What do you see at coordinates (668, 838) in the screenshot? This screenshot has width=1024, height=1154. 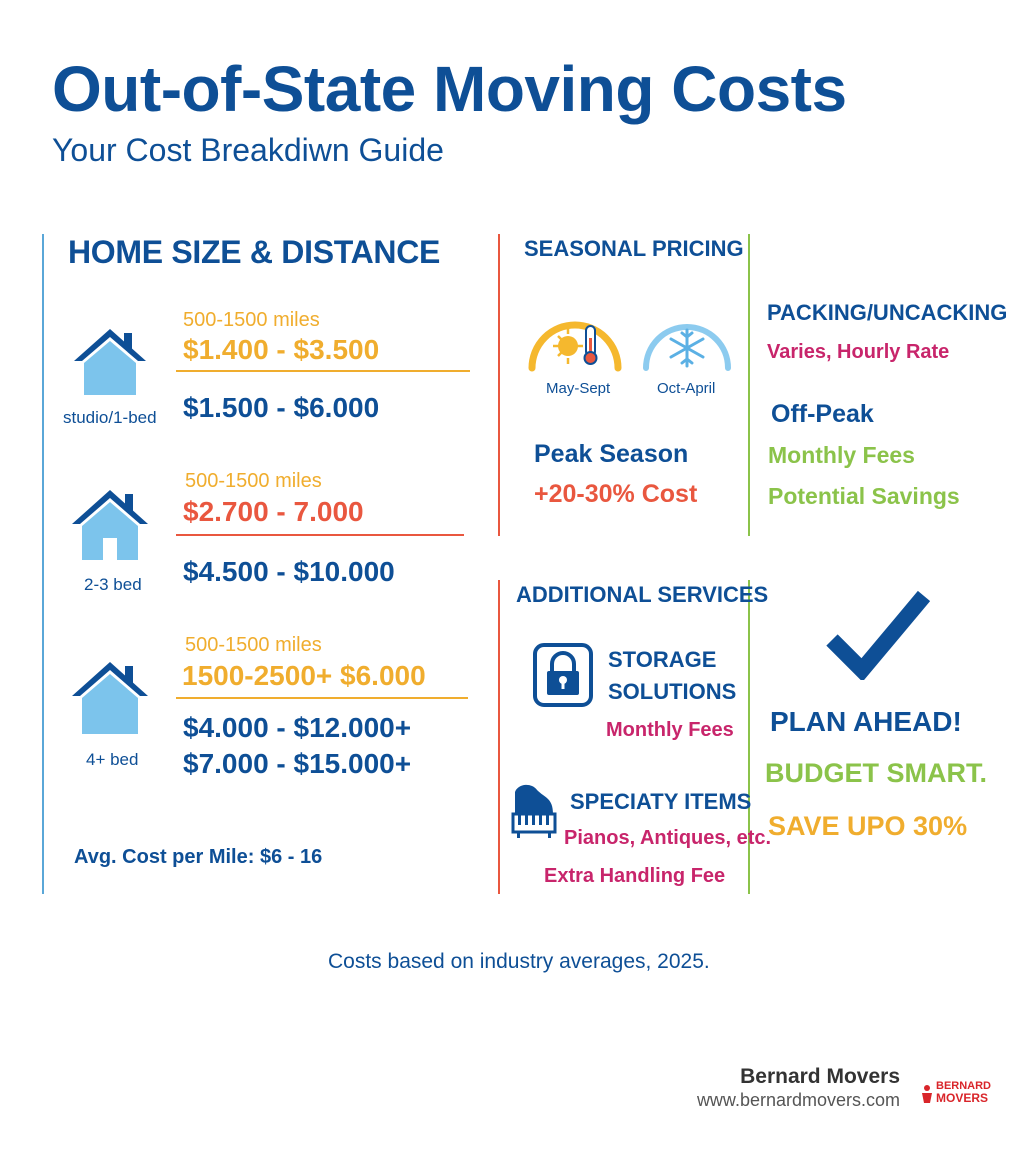 I see `specialty-items-list: Pianos, Antiques, etc.` at bounding box center [668, 838].